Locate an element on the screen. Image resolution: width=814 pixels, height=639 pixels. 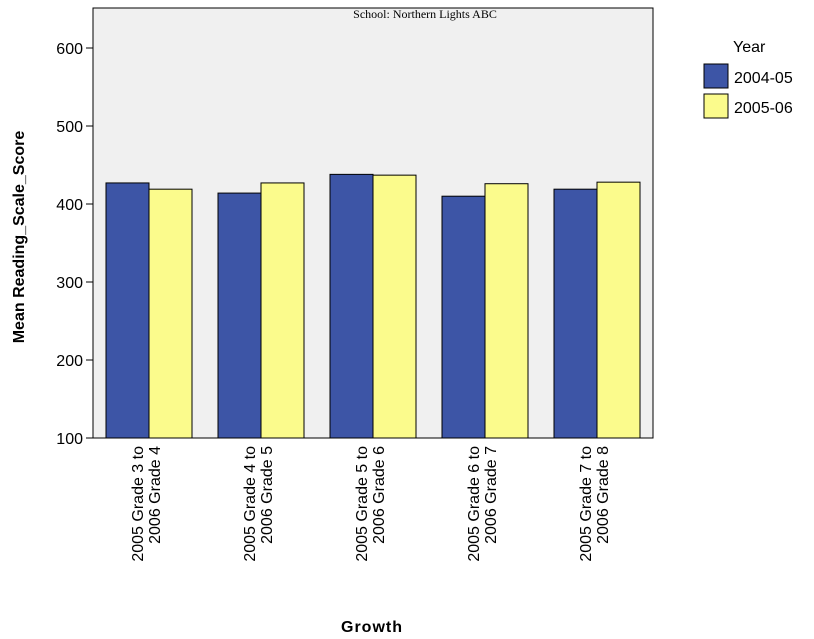
y-tick-label: 100 is located at coordinates (69, 439).